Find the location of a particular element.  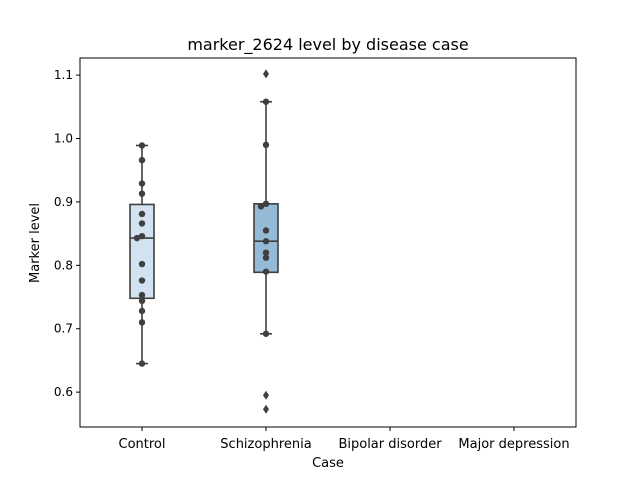

box-iqr is located at coordinates (142, 251).